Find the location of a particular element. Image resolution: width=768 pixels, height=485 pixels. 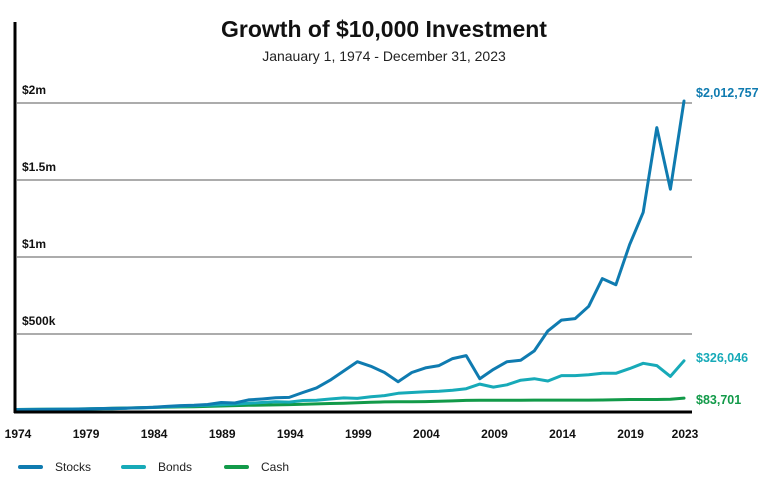

end-label-cash: $83,701 is located at coordinates (718, 400).